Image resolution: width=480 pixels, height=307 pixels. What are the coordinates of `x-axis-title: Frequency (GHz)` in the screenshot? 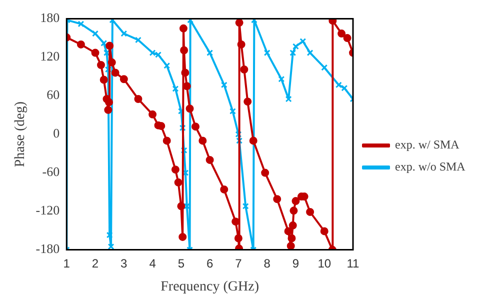 It's located at (210, 286).